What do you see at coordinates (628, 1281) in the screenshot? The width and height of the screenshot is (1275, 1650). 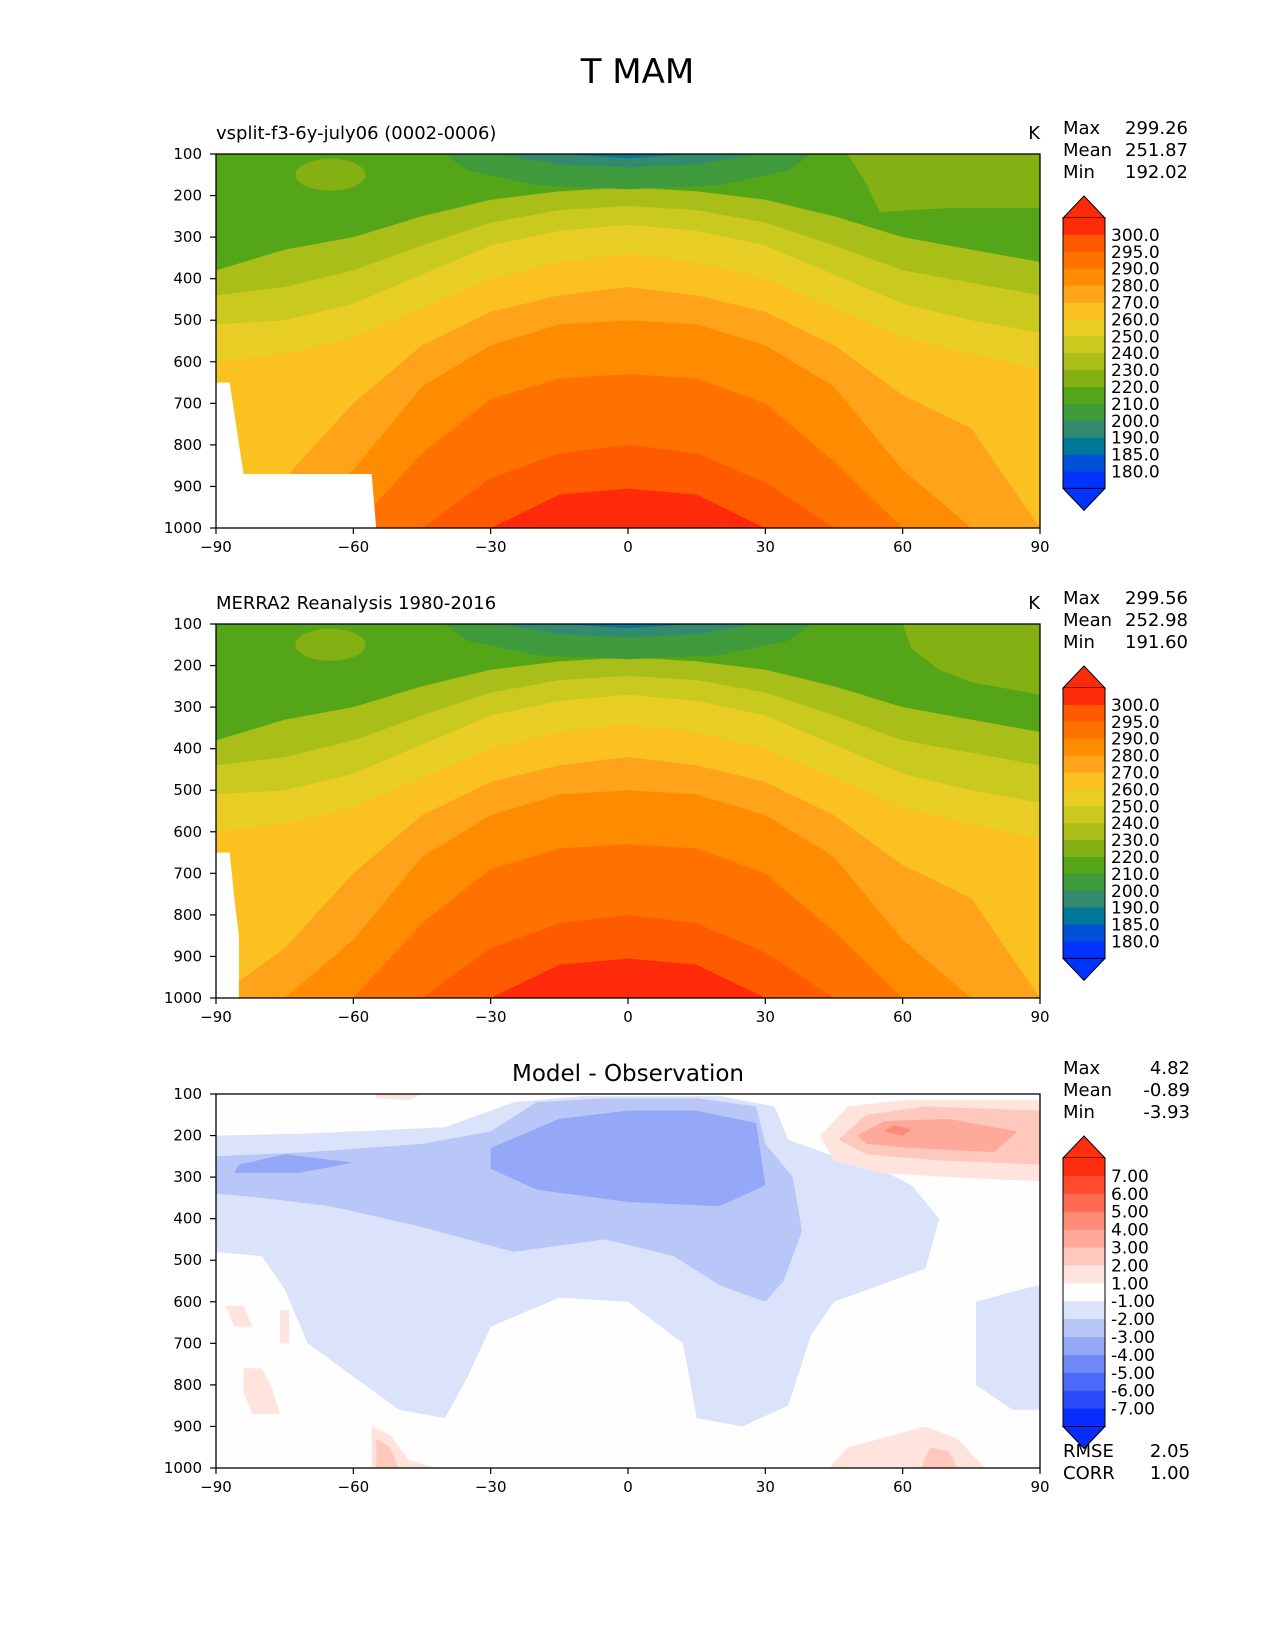 I see `diff-contour-field` at bounding box center [628, 1281].